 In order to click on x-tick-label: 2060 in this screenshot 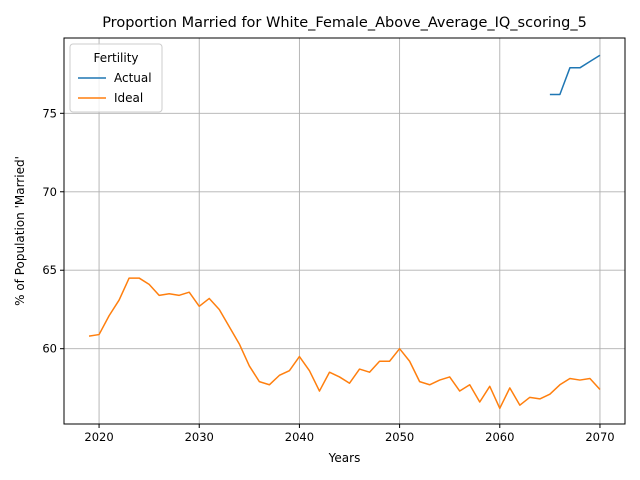, I will do `click(499, 437)`.